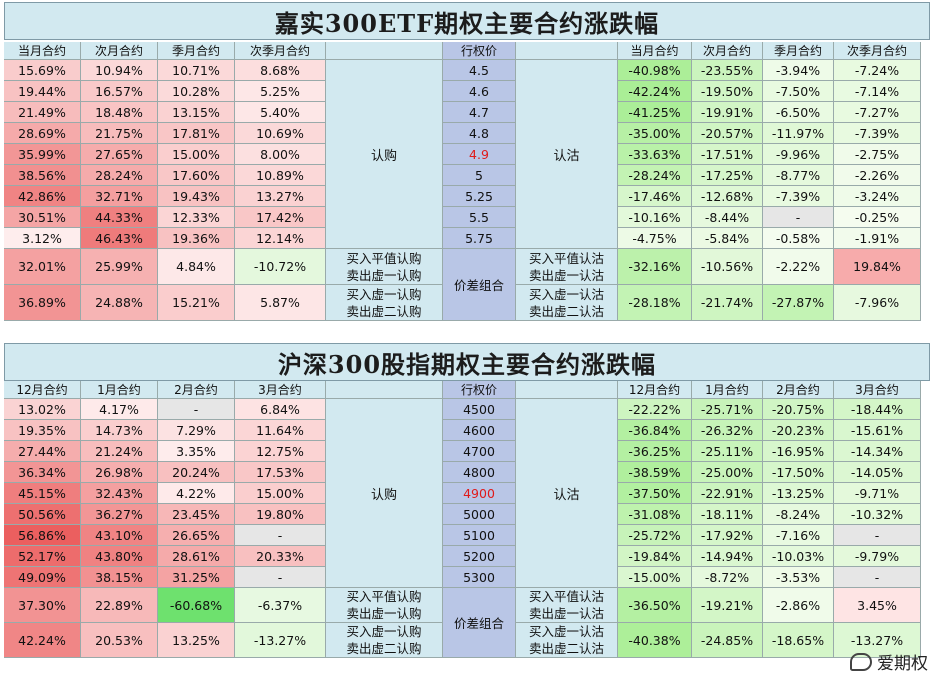 The width and height of the screenshot is (934, 674). Describe the element at coordinates (280, 196) in the screenshot. I see `call-change-cell: 13.27%` at that location.